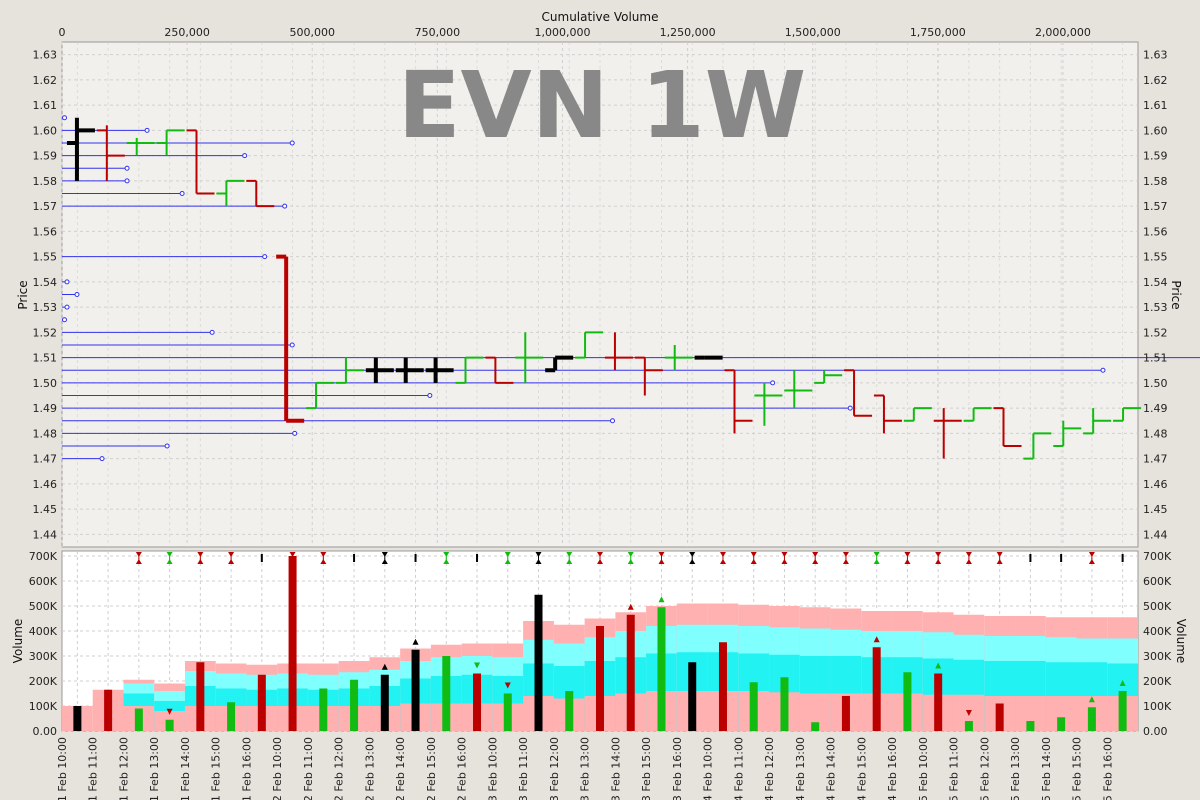 Image resolution: width=1200 pixels, height=800 pixels. What do you see at coordinates (1155, 509) in the screenshot?
I see `price-tick-right: 1.45` at bounding box center [1155, 509].